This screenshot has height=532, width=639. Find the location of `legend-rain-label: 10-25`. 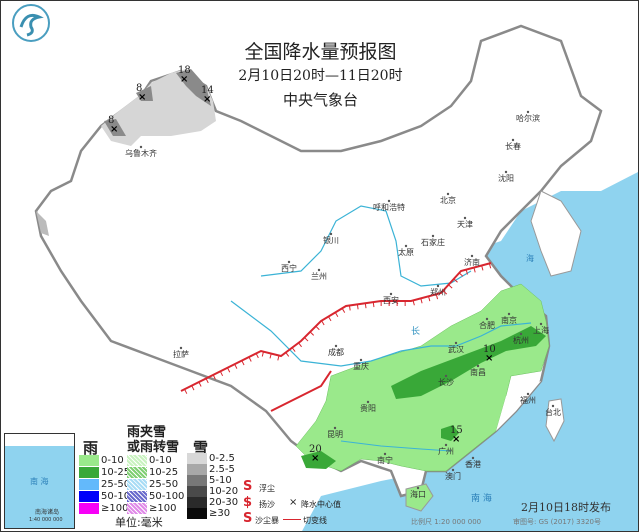

legend-rain-label: 10-25 is located at coordinates (116, 472).